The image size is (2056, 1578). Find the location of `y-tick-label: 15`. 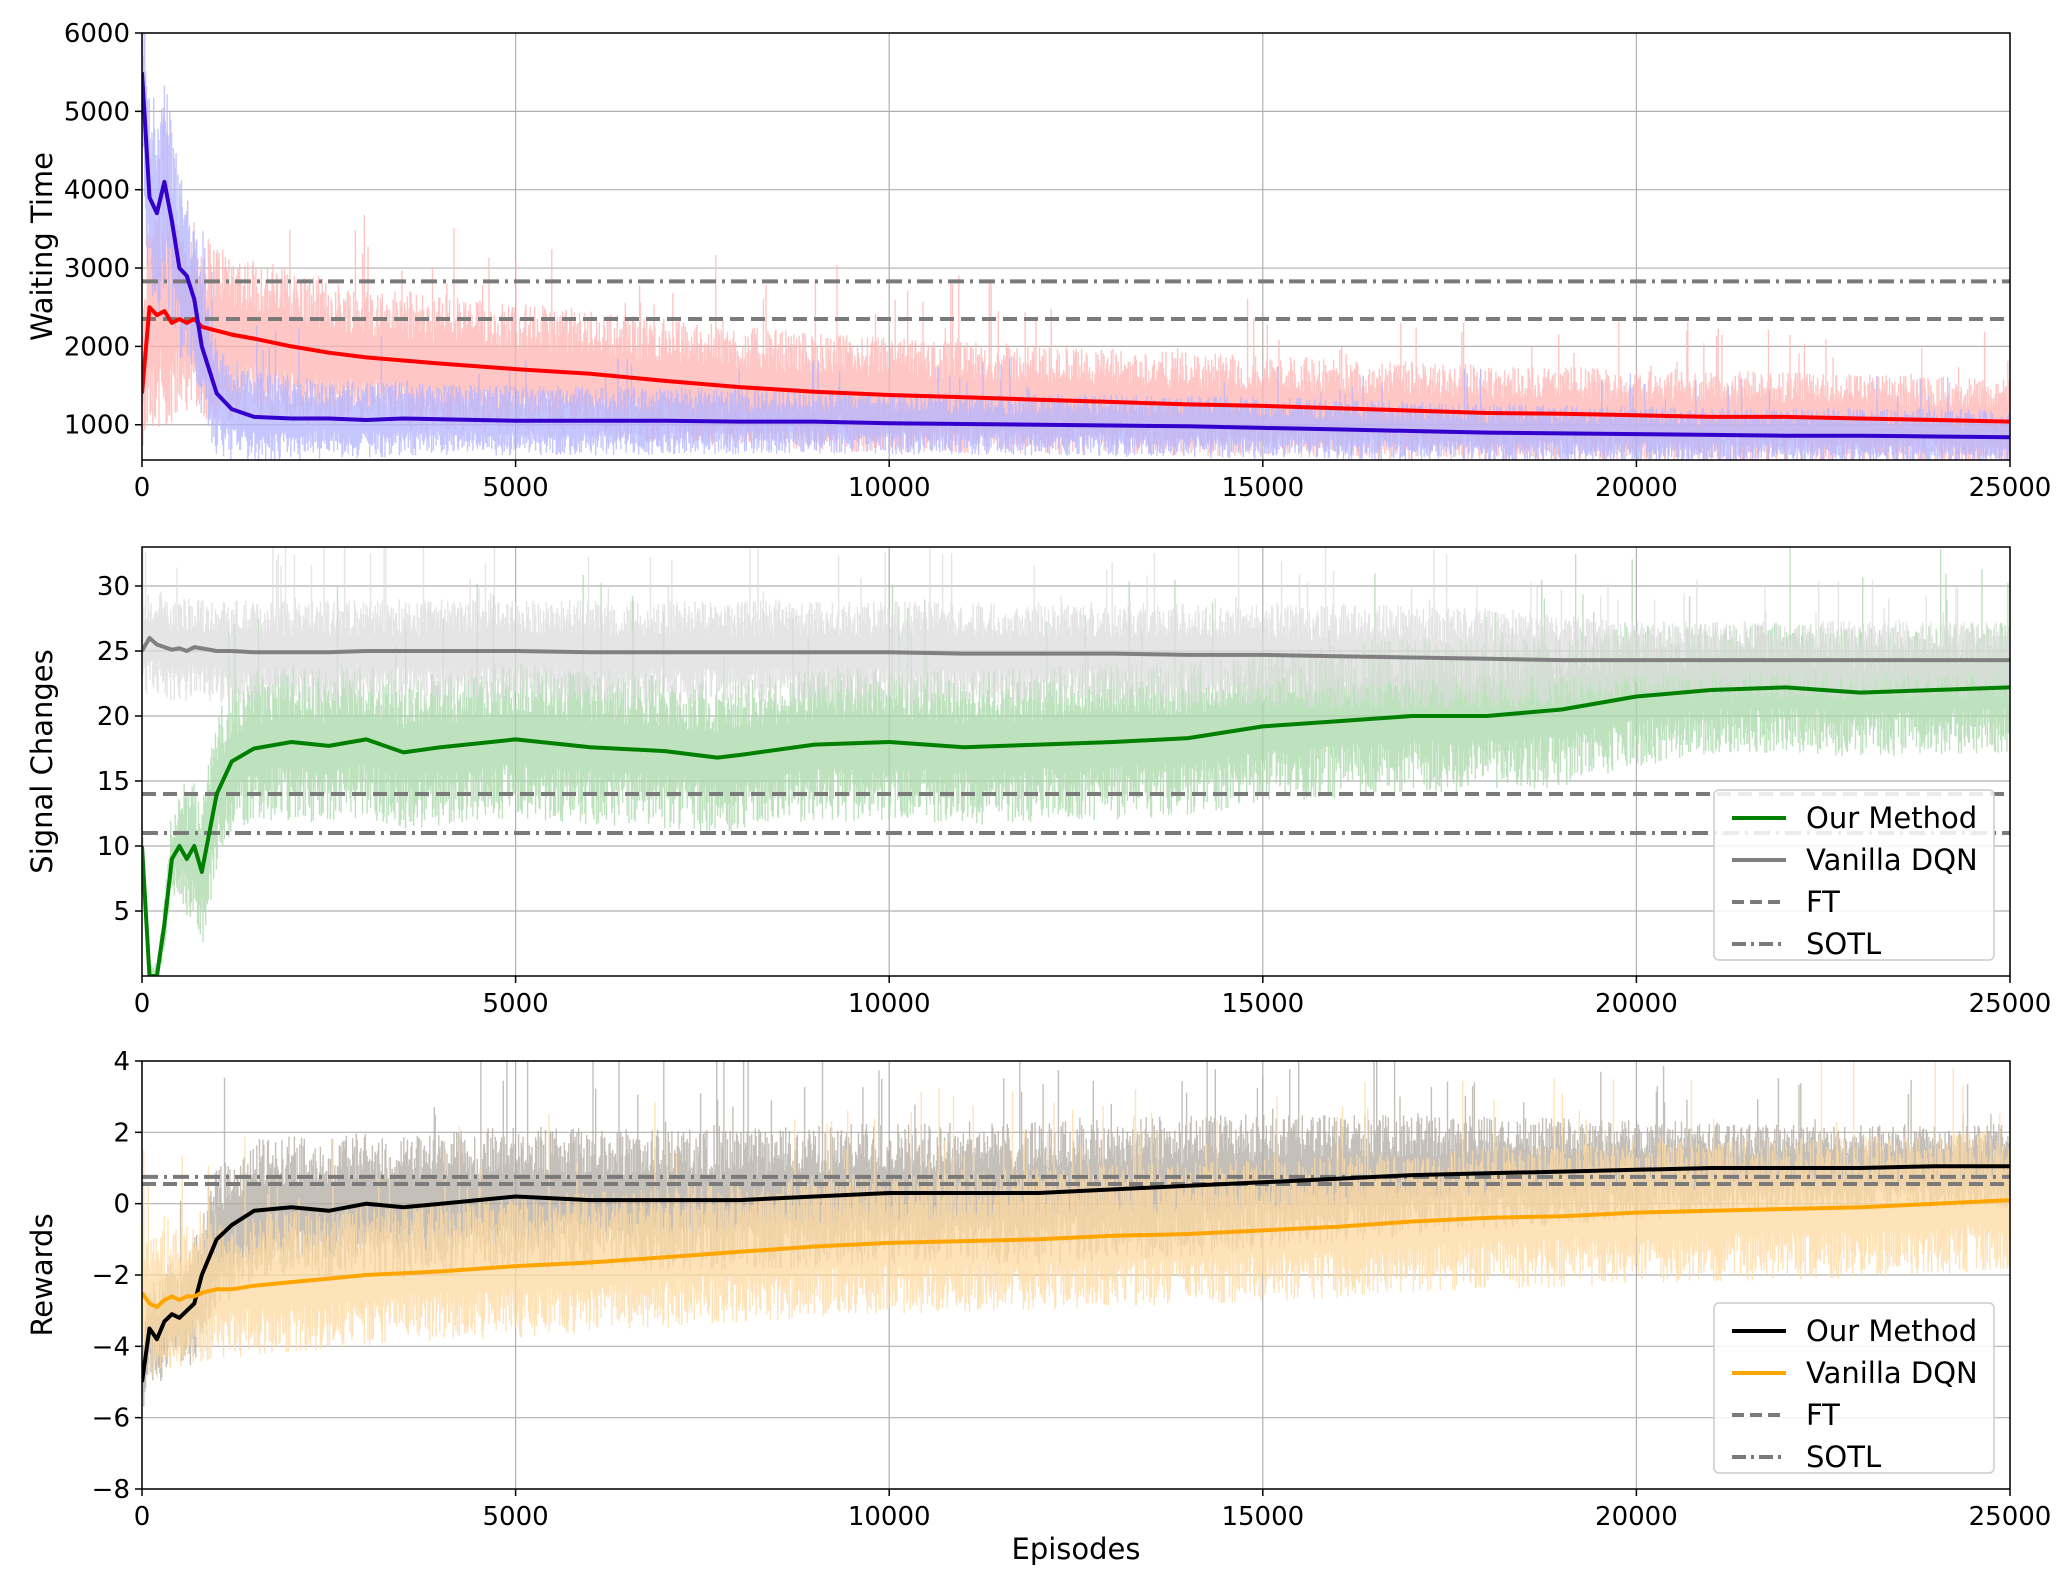

y-tick-label: 15 is located at coordinates (113, 782).